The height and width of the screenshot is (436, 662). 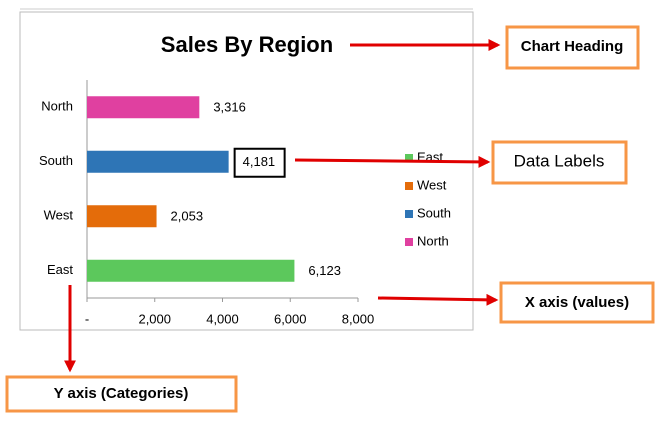 I want to click on callout-text: Chart Heading, so click(x=572, y=46).